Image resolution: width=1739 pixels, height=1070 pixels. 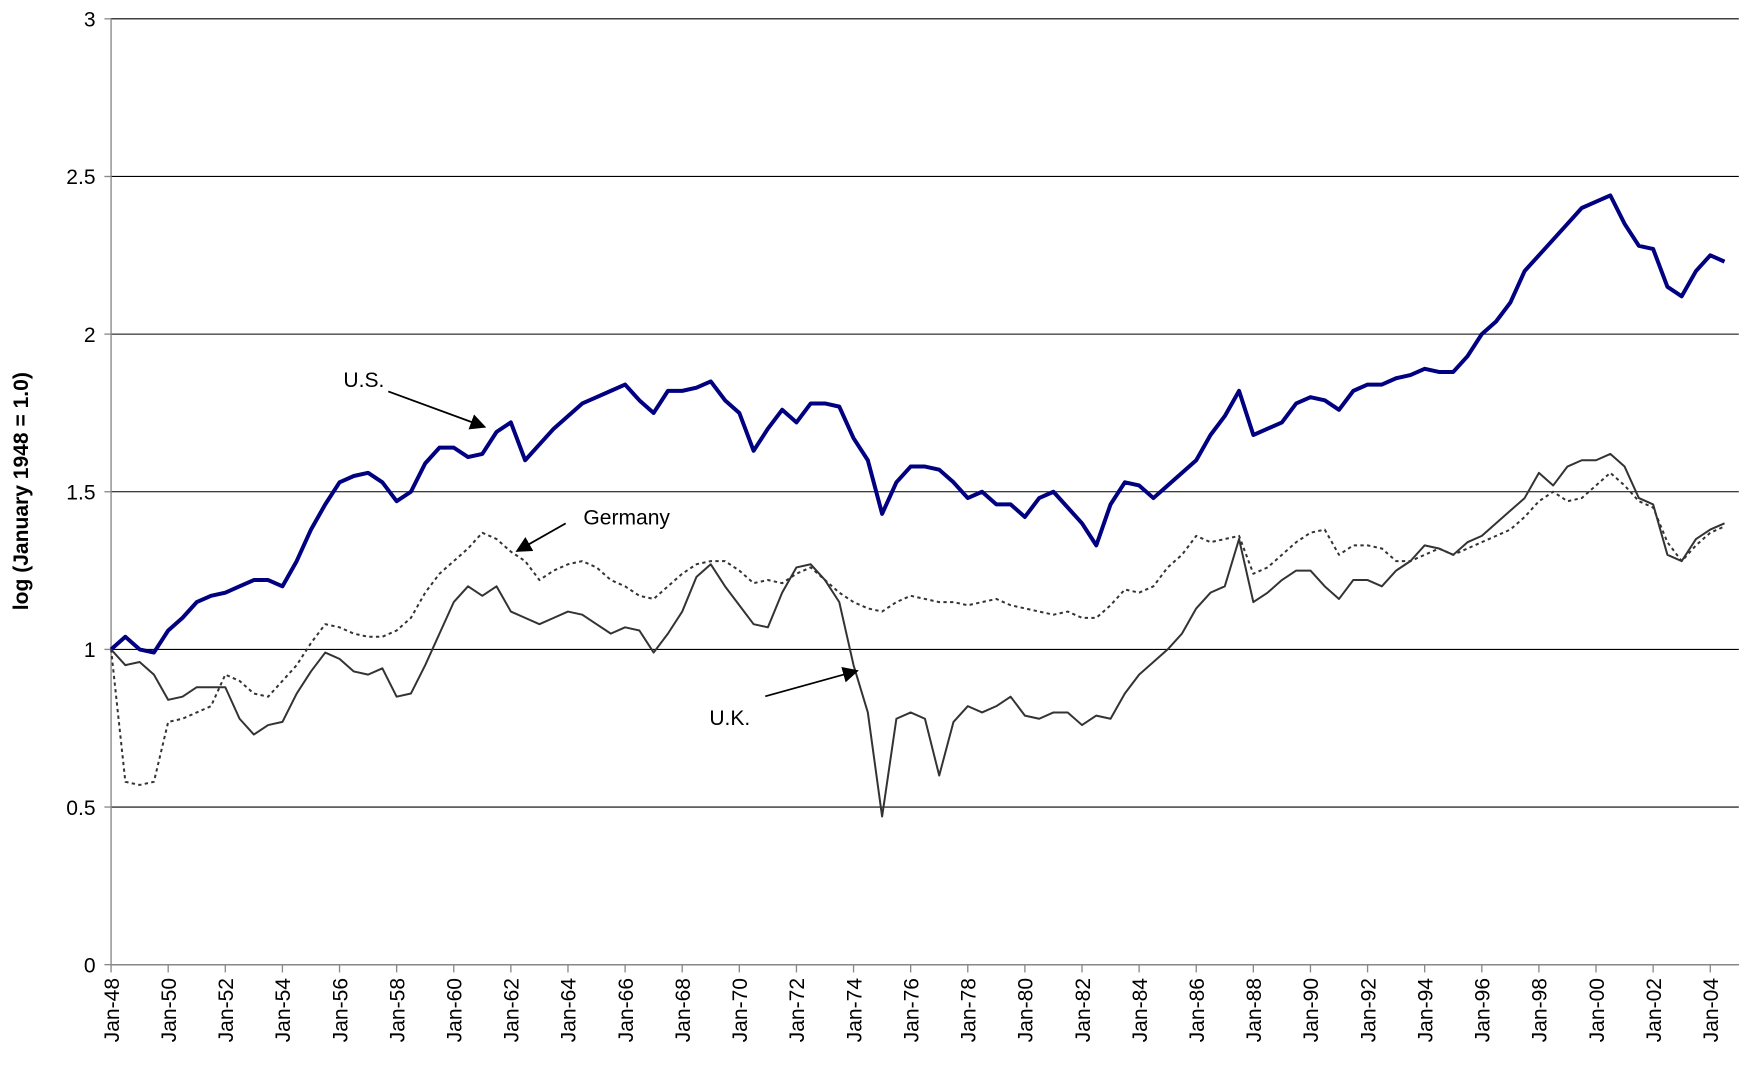 What do you see at coordinates (90, 335) in the screenshot?
I see `y-tick-label: 2` at bounding box center [90, 335].